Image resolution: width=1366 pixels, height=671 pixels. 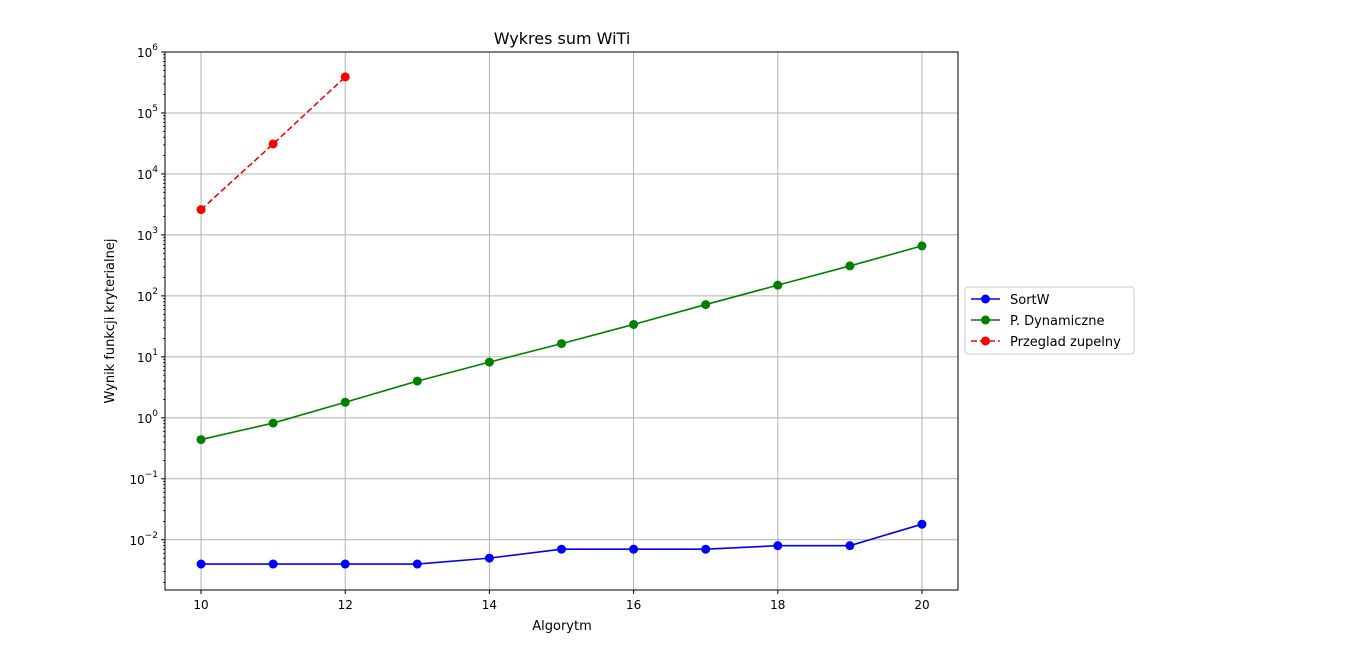 I want to click on x-tick-label: 12, so click(x=345, y=605).